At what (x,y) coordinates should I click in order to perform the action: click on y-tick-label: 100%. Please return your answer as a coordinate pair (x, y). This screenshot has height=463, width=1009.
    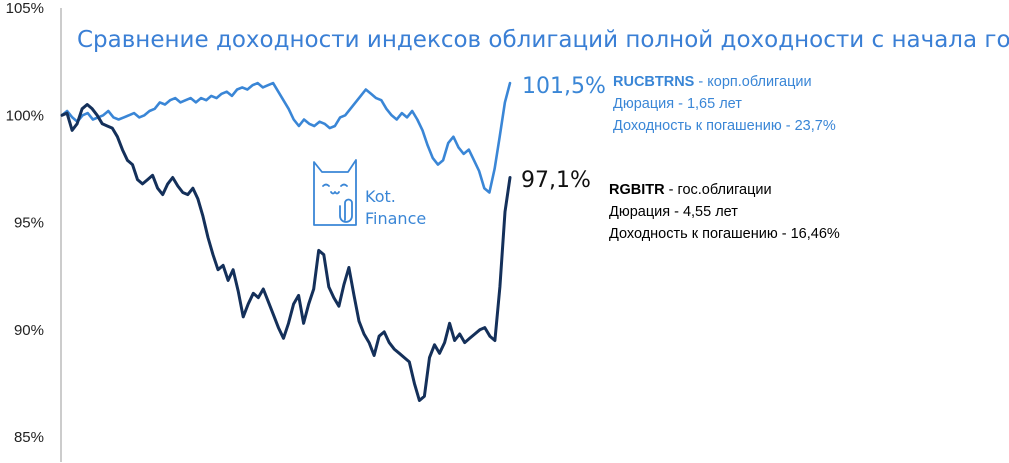
    Looking at the image, I should click on (25, 115).